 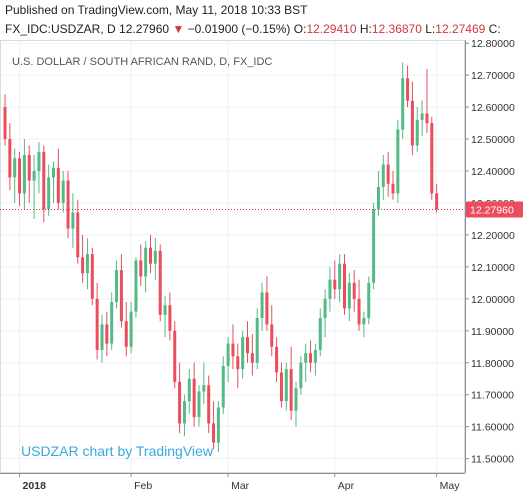 What do you see at coordinates (492, 396) in the screenshot?
I see `y-tick-label: 11.70000` at bounding box center [492, 396].